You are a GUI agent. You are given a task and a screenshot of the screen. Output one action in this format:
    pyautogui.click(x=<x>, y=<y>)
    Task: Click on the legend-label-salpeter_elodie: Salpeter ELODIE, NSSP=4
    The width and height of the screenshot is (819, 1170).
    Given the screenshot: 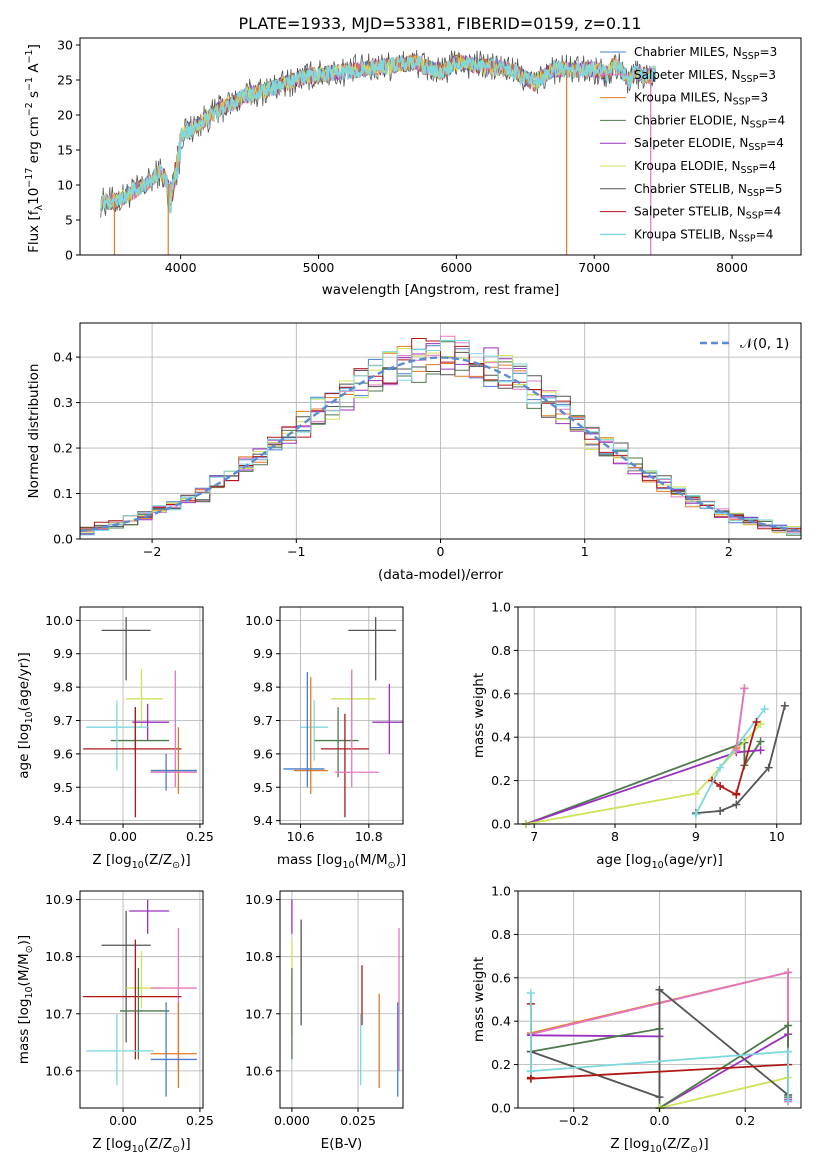 What is the action you would take?
    pyautogui.click(x=709, y=144)
    